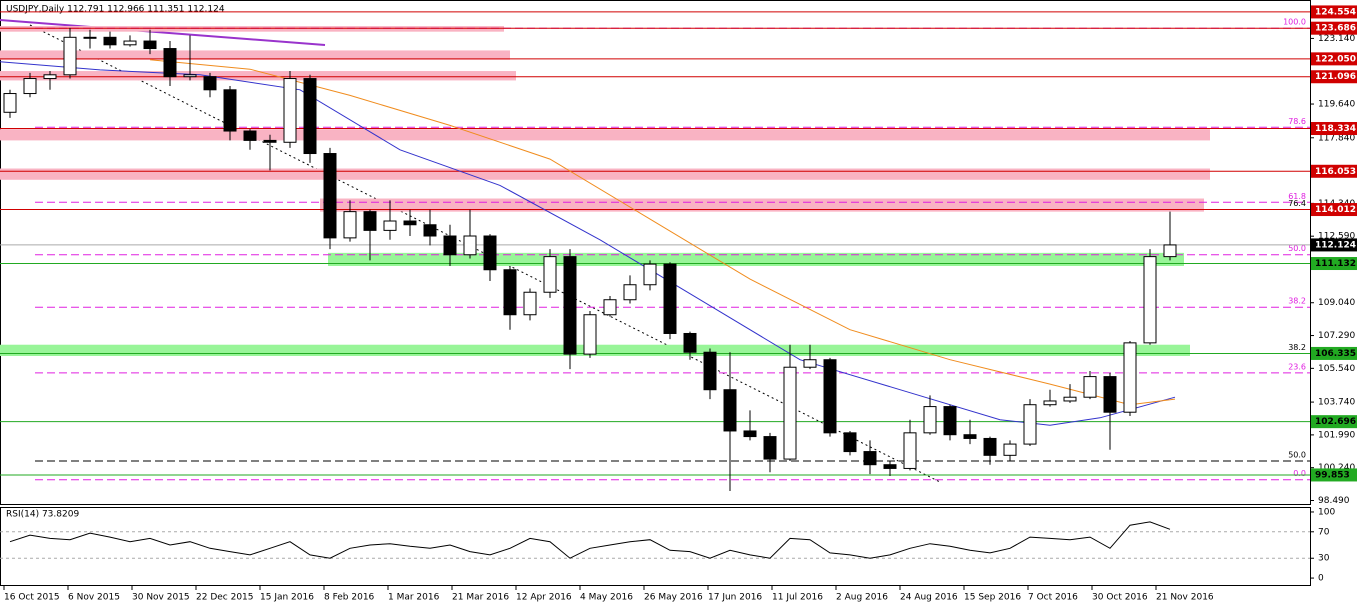 This screenshot has height=606, width=1358. I want to click on y-tick-label: 117.840, so click(1336, 138).